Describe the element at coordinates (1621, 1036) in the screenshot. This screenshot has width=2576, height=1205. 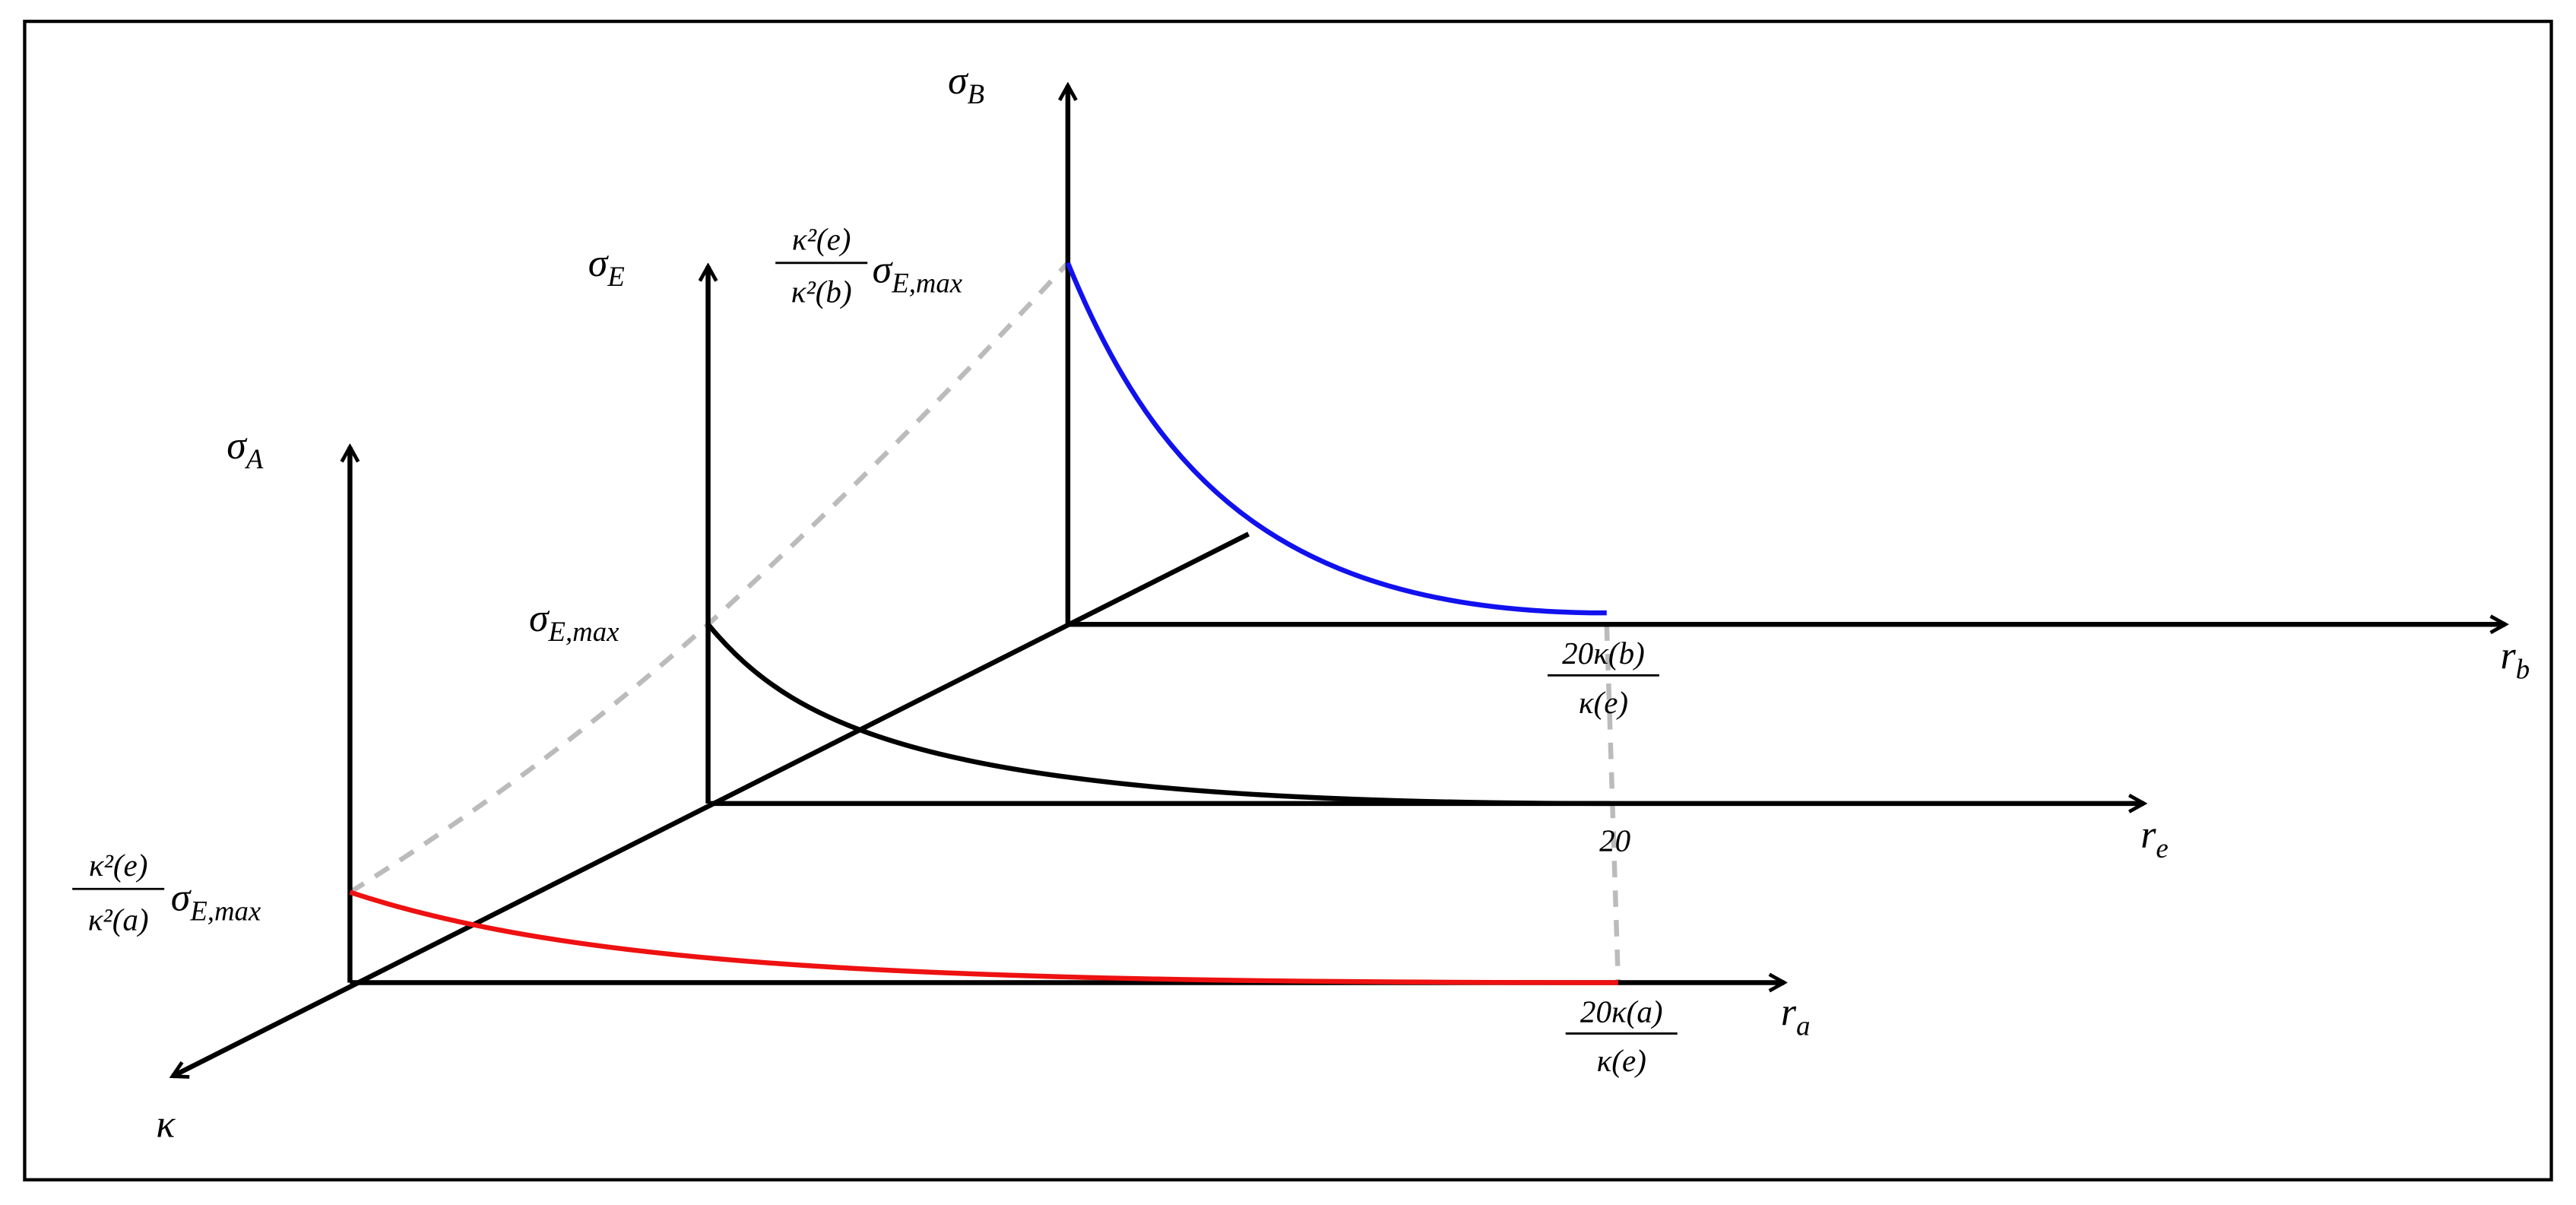
I see `fraction-label: 20κ(a) κ(e)` at that location.